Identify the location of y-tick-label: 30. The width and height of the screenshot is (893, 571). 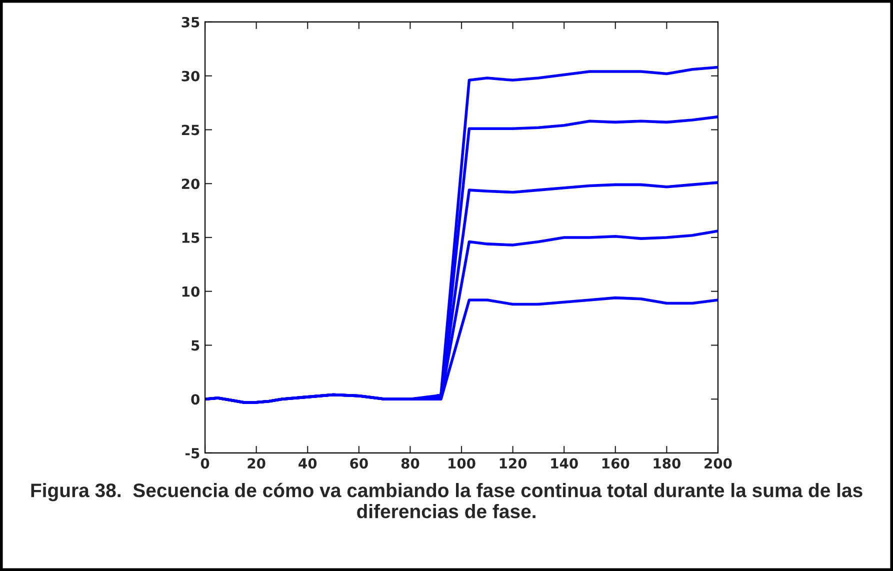
(191, 76).